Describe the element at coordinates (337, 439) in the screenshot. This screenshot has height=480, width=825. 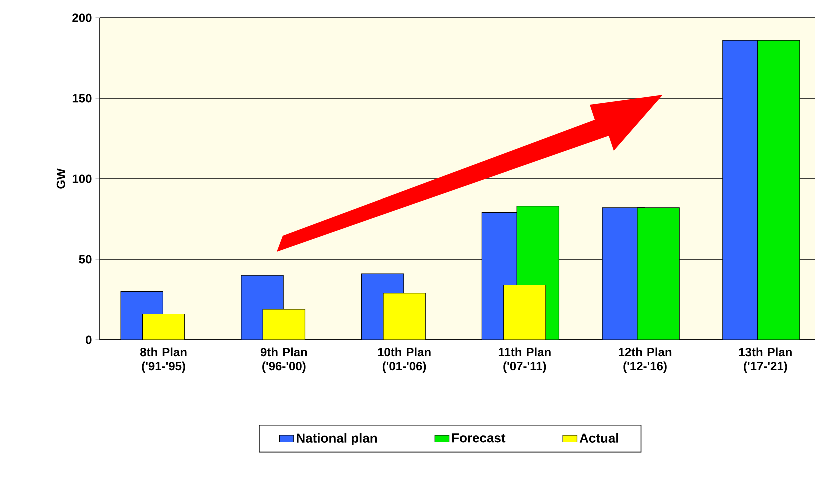
I see `legend-label: National plan` at that location.